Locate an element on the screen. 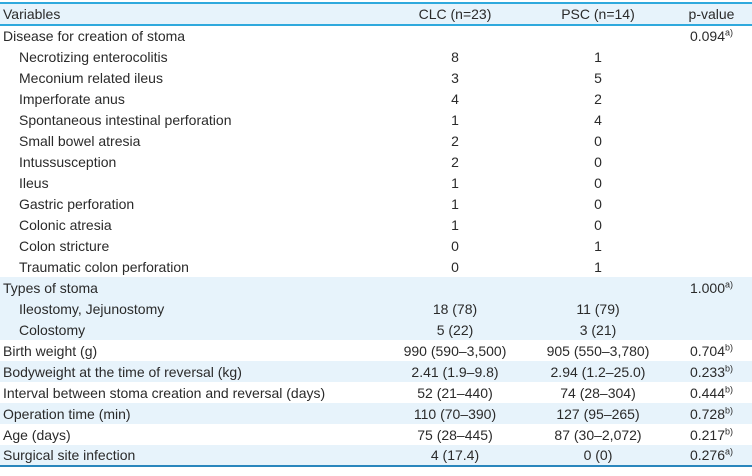 The height and width of the screenshot is (476, 752). variable-cell: Bodyweight at the time of reversal (kg) is located at coordinates (122, 371).